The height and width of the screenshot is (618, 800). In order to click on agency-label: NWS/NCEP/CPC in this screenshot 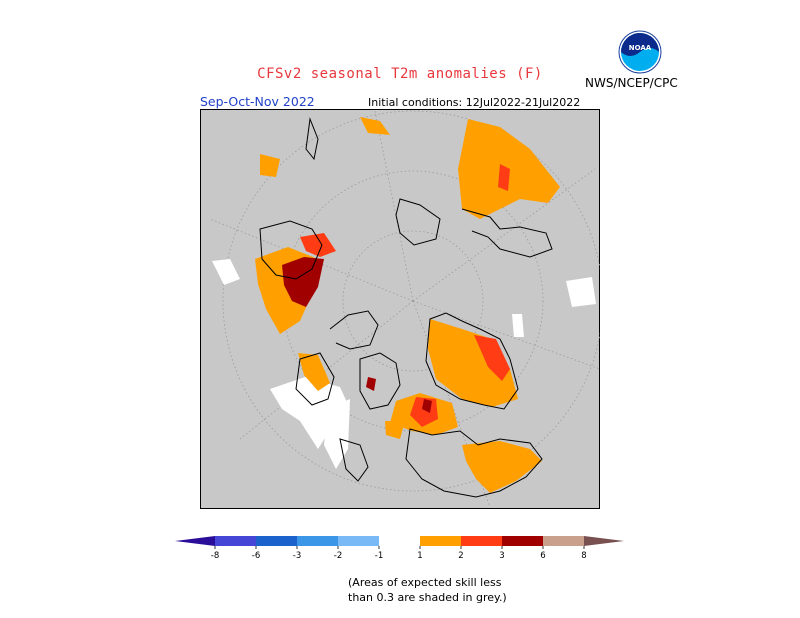, I will do `click(631, 83)`.